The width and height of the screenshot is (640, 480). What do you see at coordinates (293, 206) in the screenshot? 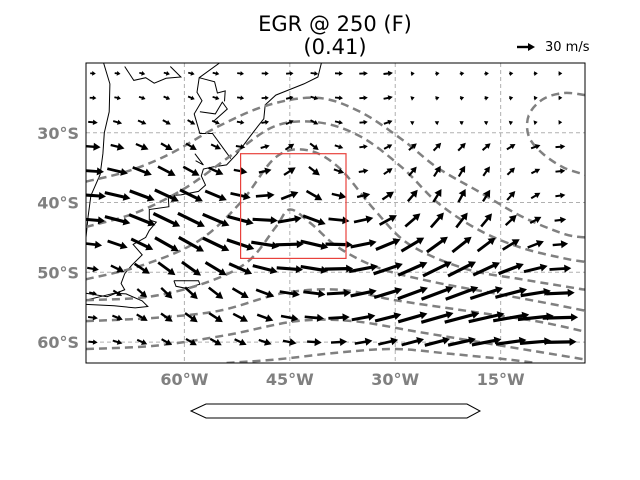
I see `analysis-box` at bounding box center [293, 206].